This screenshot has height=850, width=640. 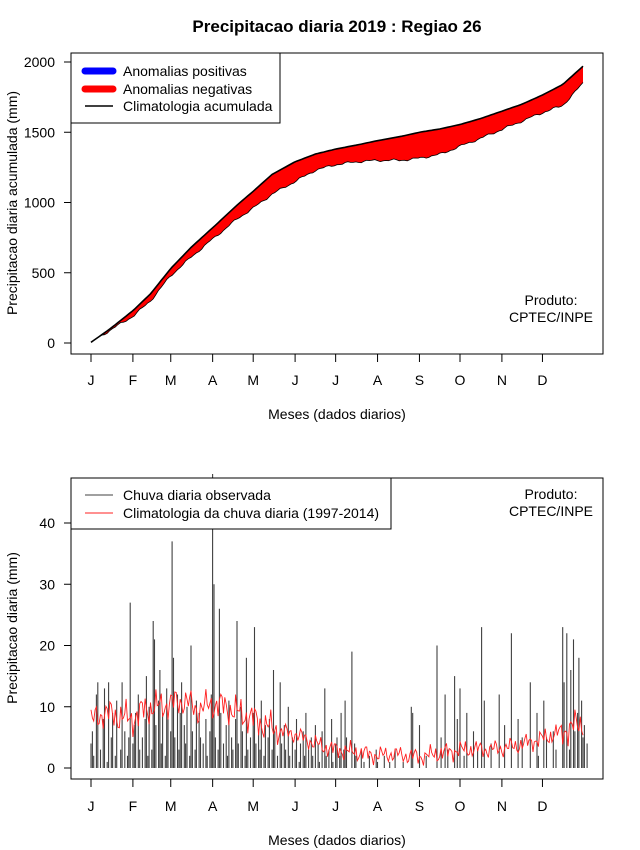 I want to click on top-y-axis-label: Precipitacao diaria acumulada (mm), so click(x=12, y=203).